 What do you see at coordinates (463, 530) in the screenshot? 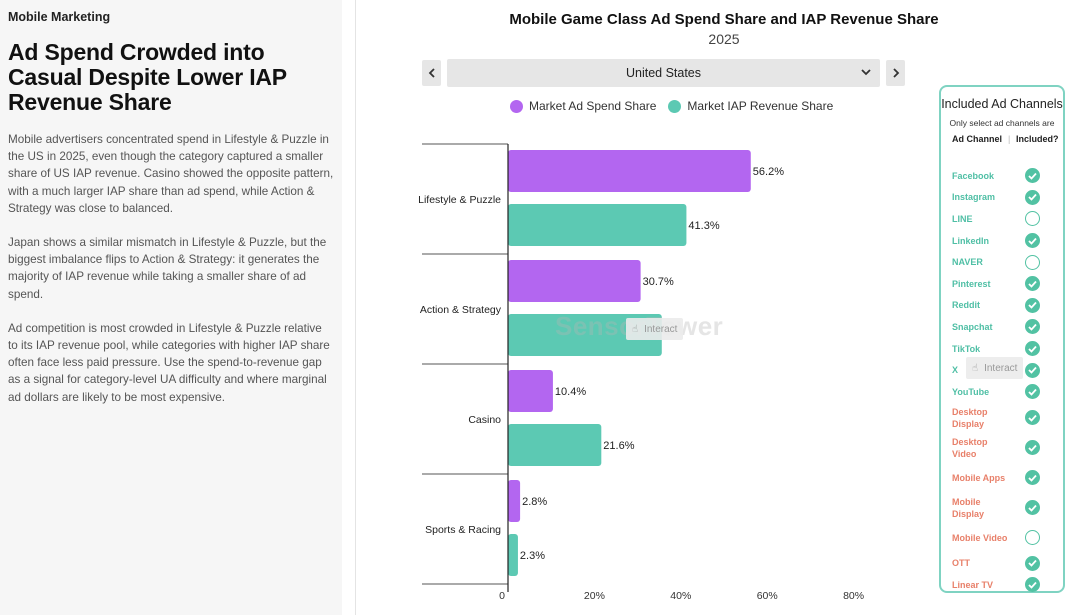
I see `category-label: Sports & Racing` at bounding box center [463, 530].